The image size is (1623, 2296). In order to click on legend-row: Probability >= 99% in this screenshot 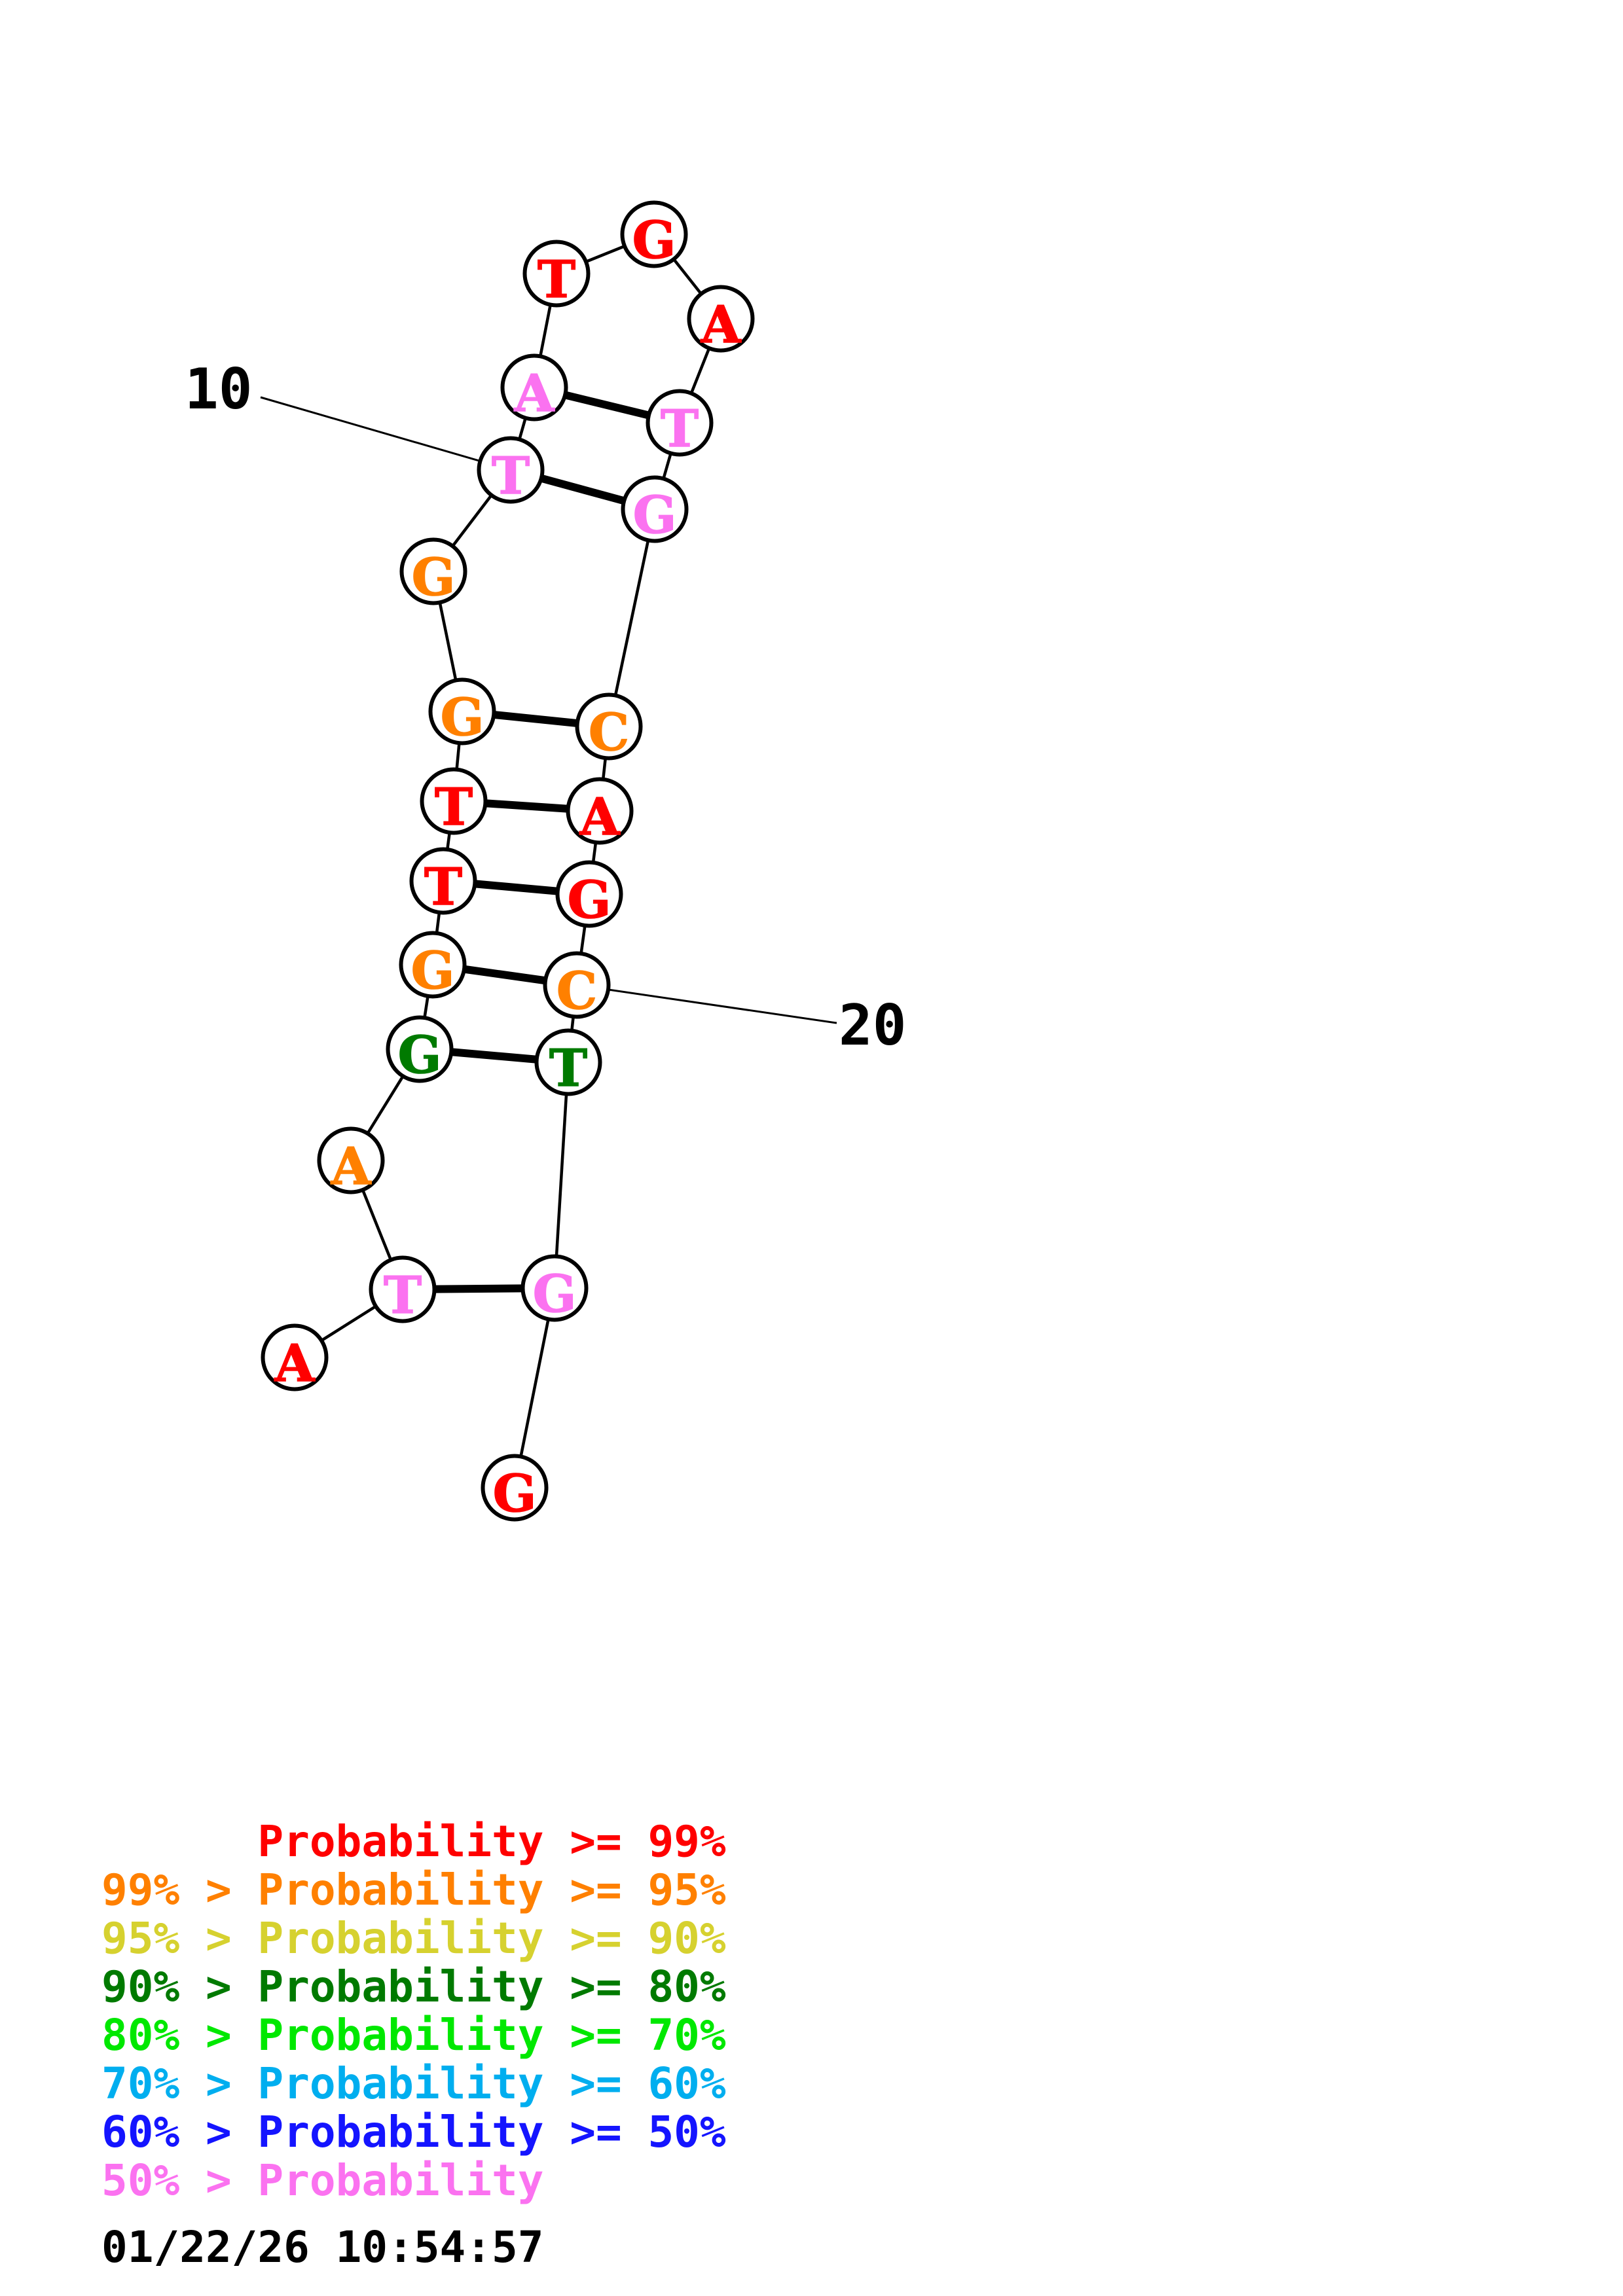, I will do `click(413, 1841)`.